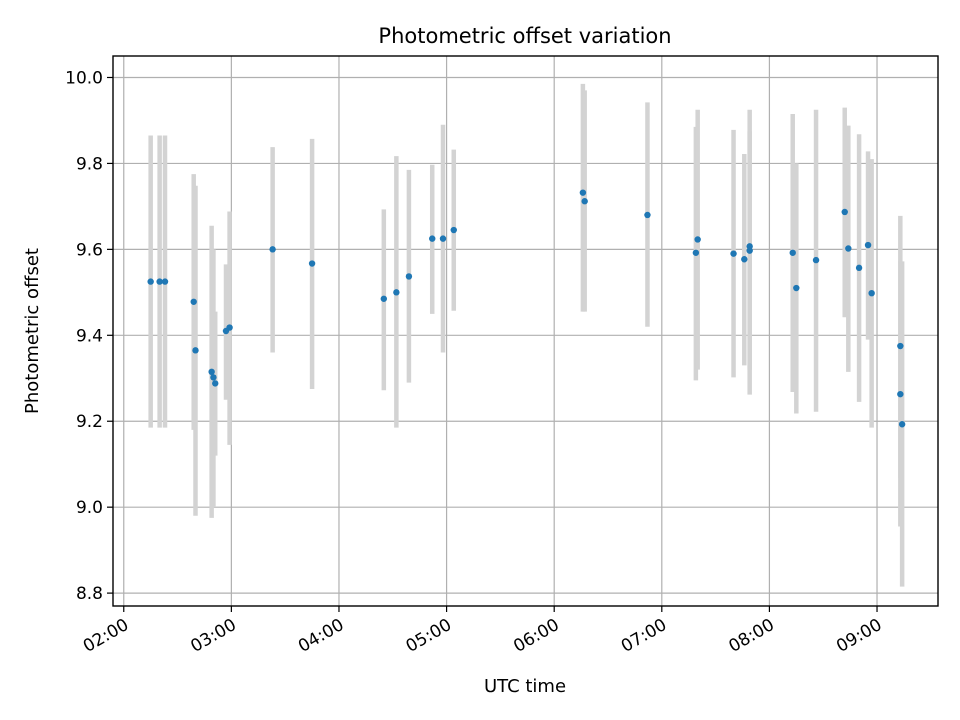 This screenshot has height=720, width=960. Describe the element at coordinates (751, 636) in the screenshot. I see `x-tick-label: 08:00` at that location.